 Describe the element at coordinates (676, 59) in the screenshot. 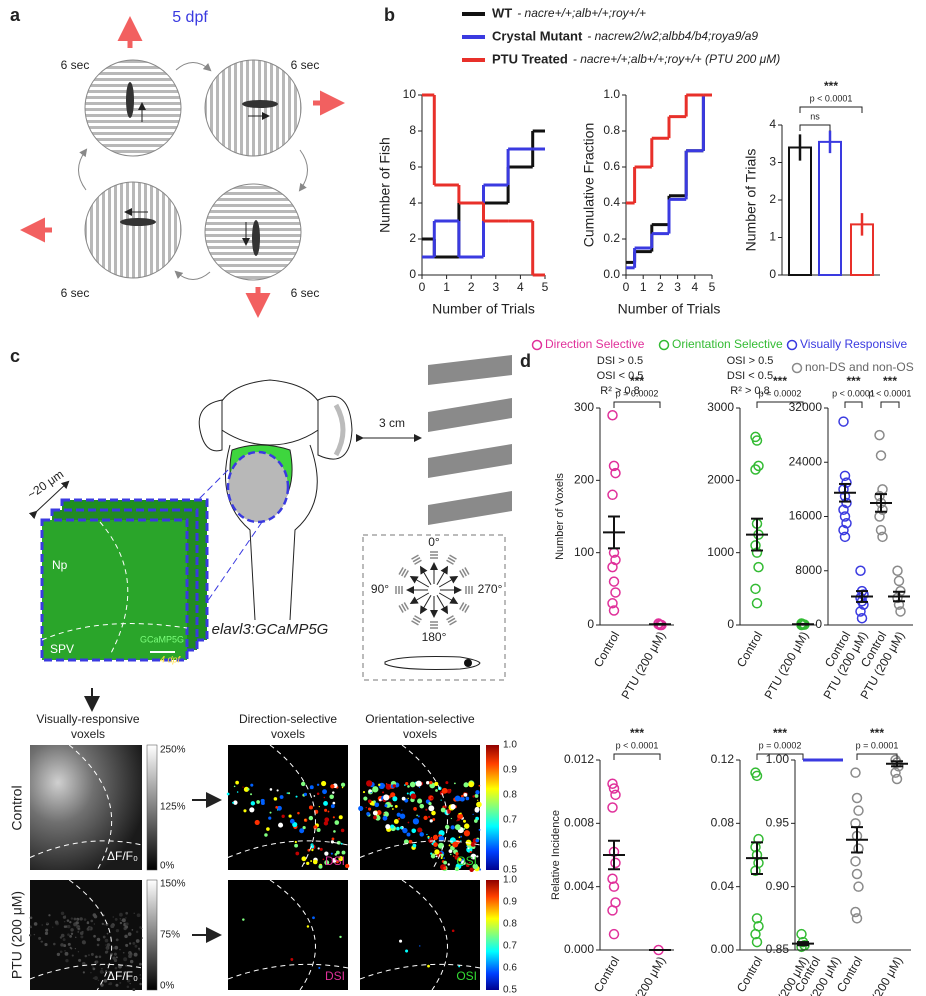

I see `legend-genotype: - nacre+/+;alb+/+;roy+/+ (PTU 200 μM)` at that location.